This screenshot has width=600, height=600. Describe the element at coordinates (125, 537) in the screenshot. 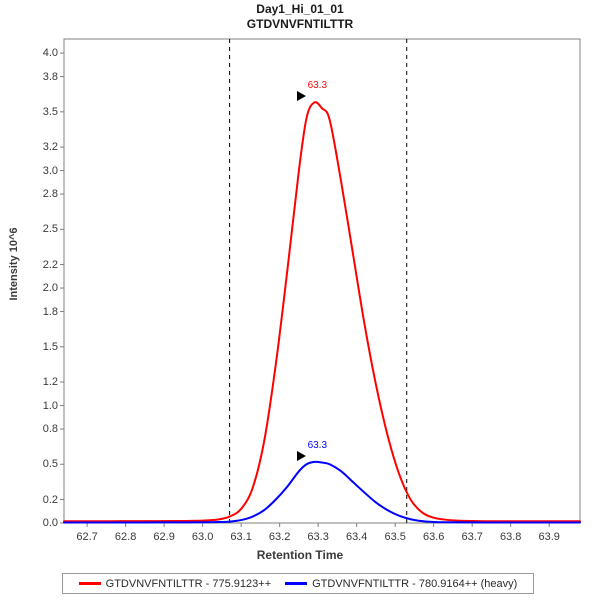

I see `x-tick-label: 62.8` at that location.